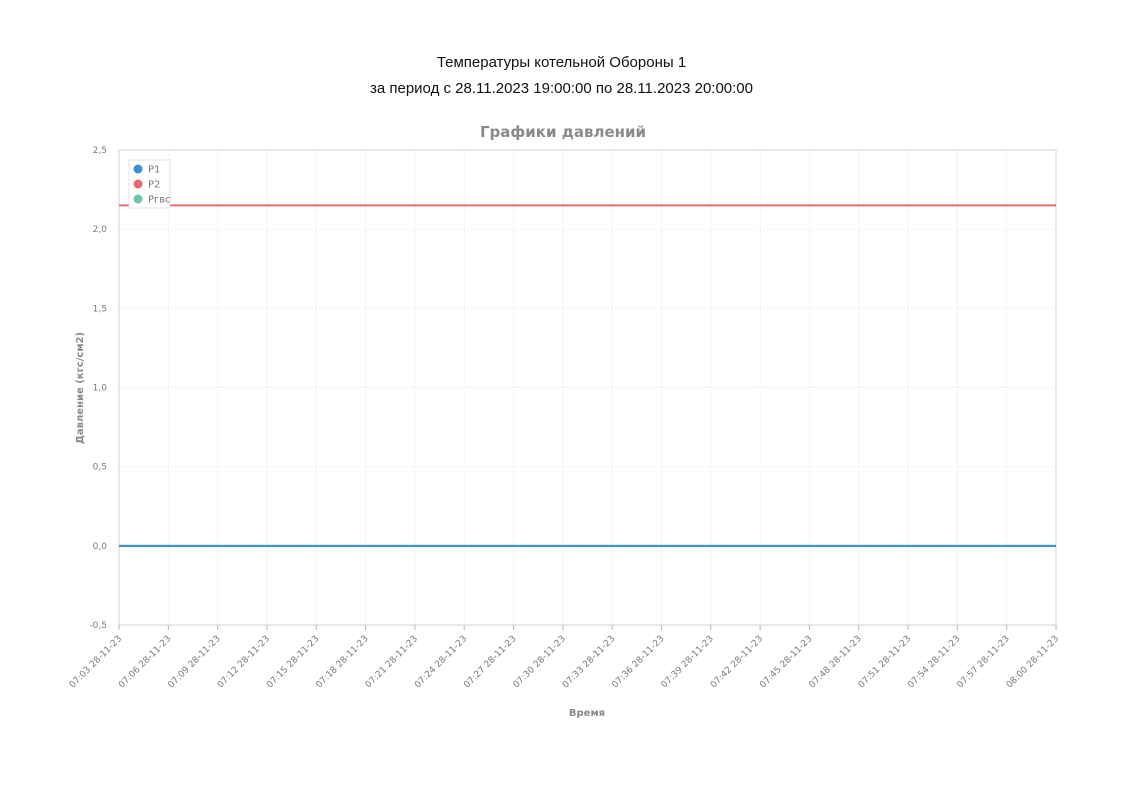 The image size is (1123, 794). Describe the element at coordinates (100, 230) in the screenshot. I see `y-tick-label: 2,0` at that location.